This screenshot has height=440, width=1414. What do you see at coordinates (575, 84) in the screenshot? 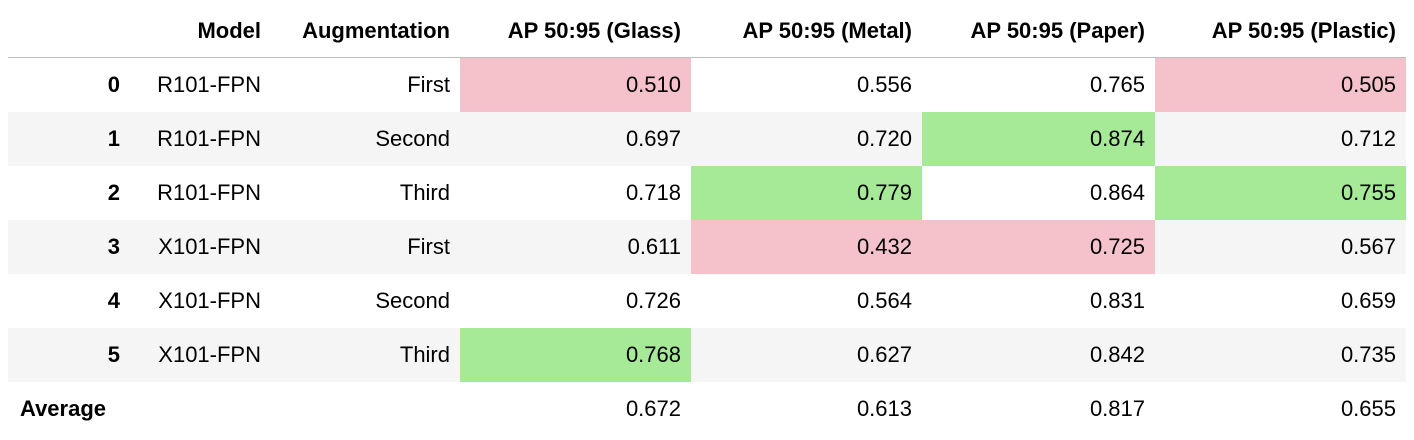
I see `cell-glass: 0.510` at bounding box center [575, 84].